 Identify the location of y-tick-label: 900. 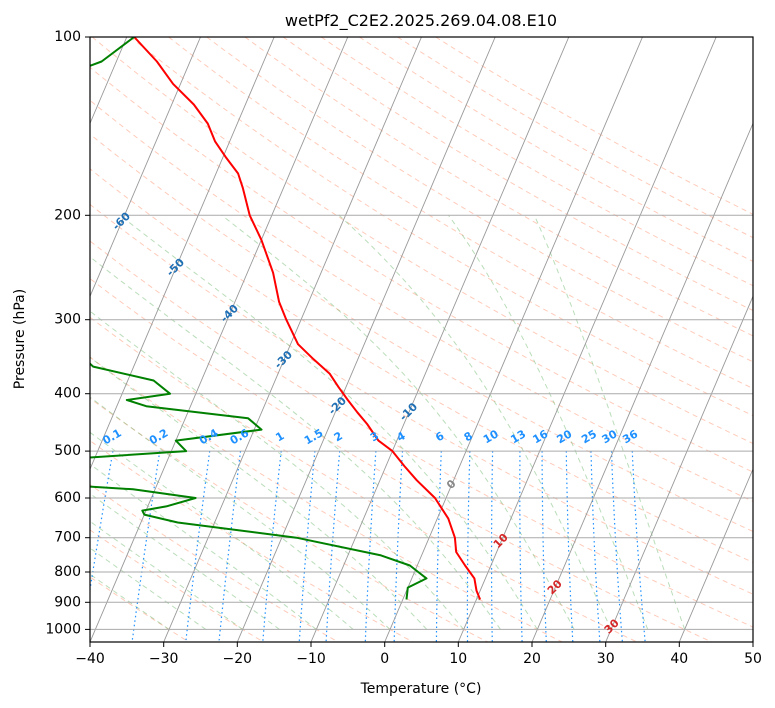
(67, 602).